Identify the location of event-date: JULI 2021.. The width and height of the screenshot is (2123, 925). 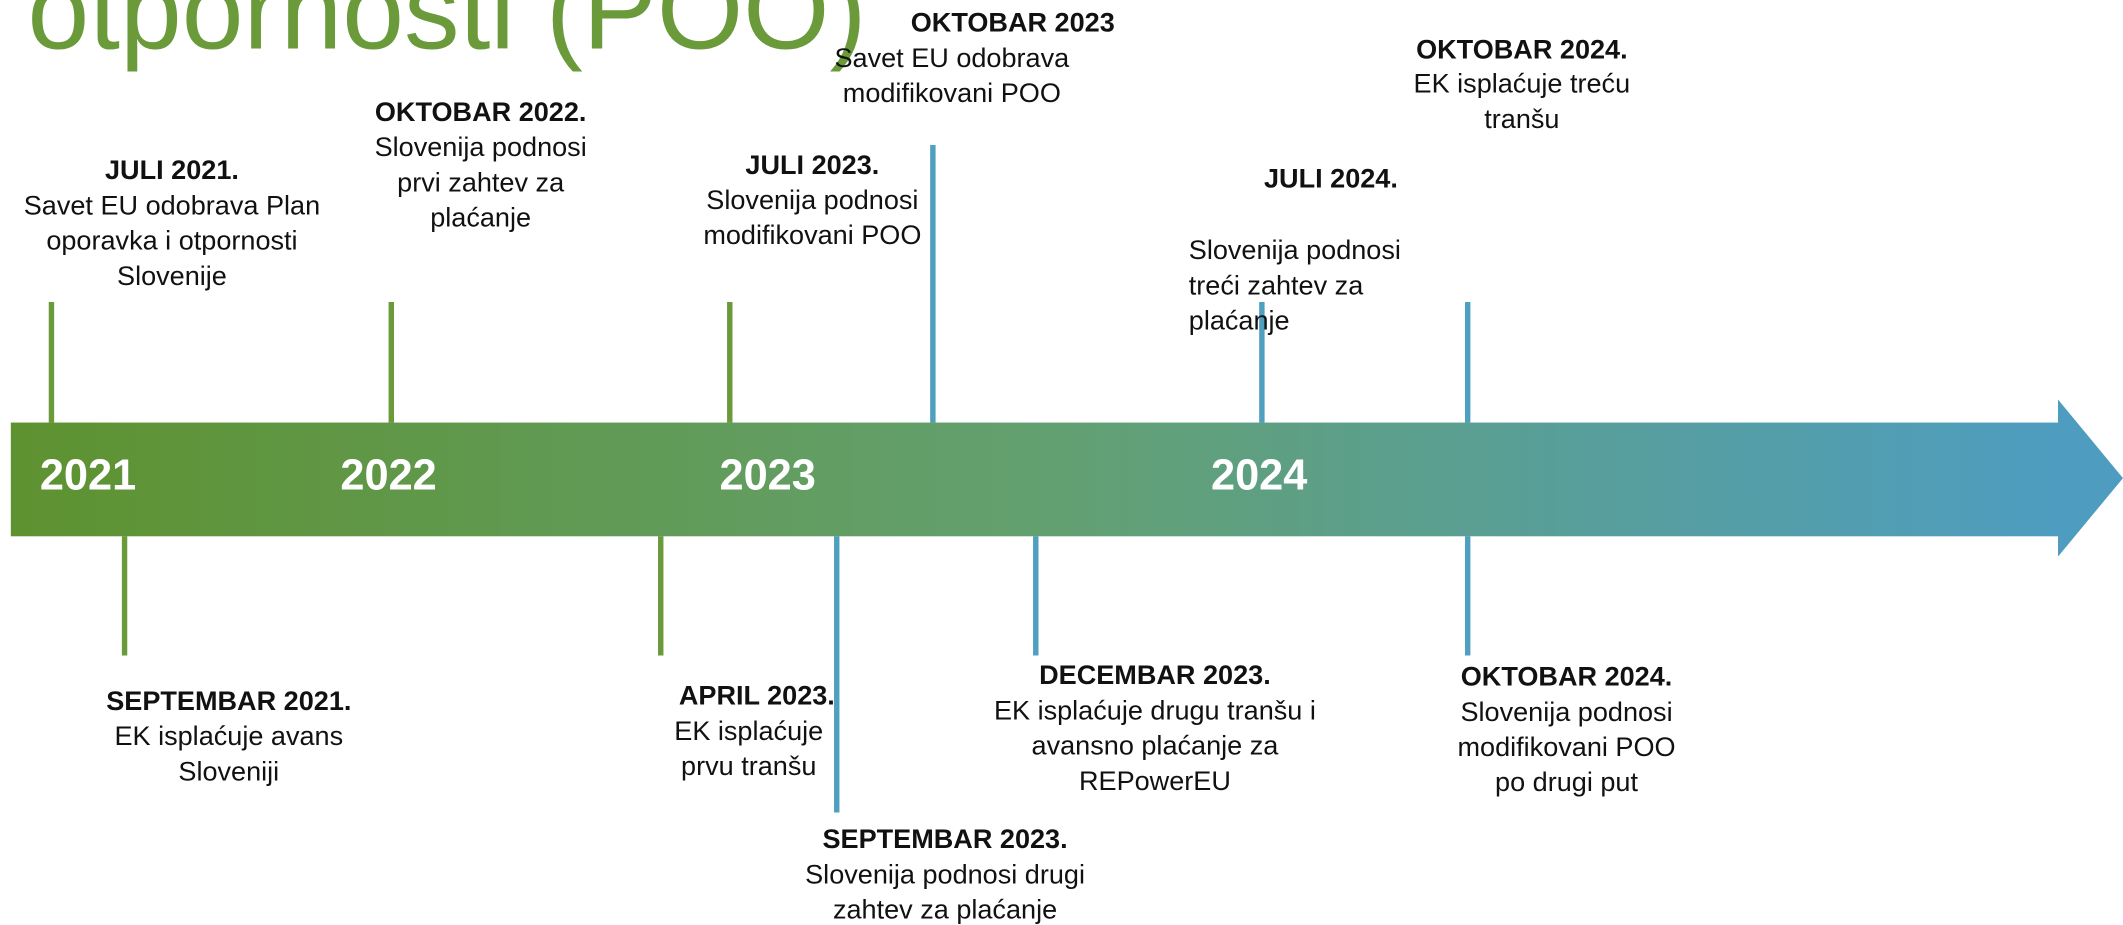
(172, 169).